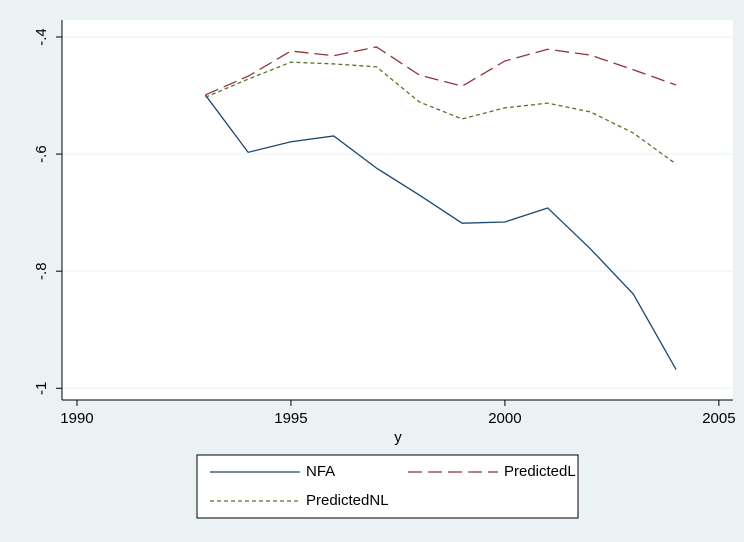 The image size is (744, 542). What do you see at coordinates (320, 471) in the screenshot?
I see `legend-label: NFA` at bounding box center [320, 471].